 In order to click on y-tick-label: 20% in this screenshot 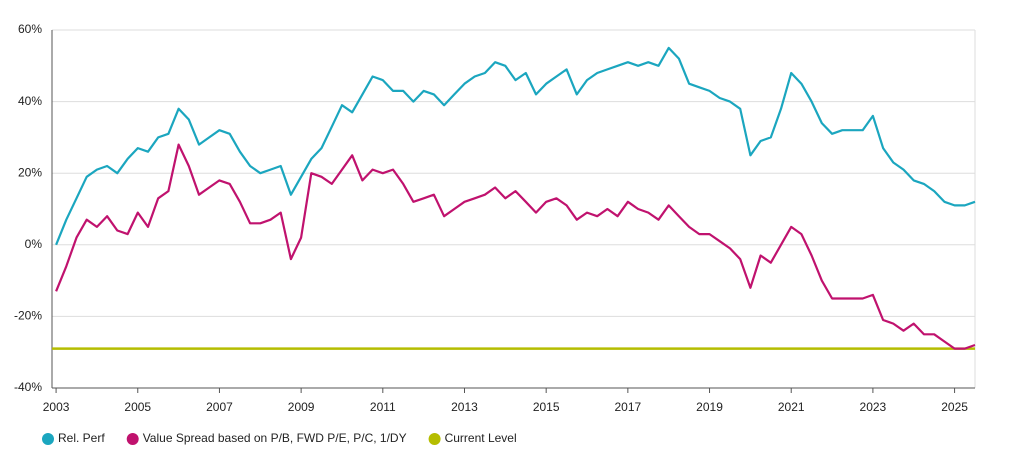, I will do `click(30, 172)`.